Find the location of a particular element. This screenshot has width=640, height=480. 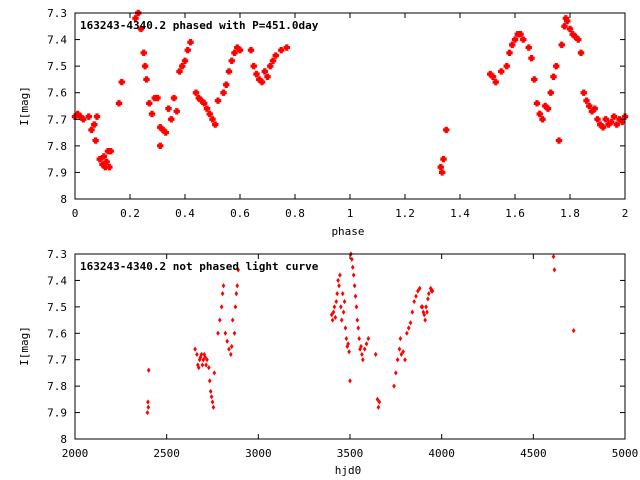

phased-x-tick-label: 1.8 is located at coordinates (570, 213).